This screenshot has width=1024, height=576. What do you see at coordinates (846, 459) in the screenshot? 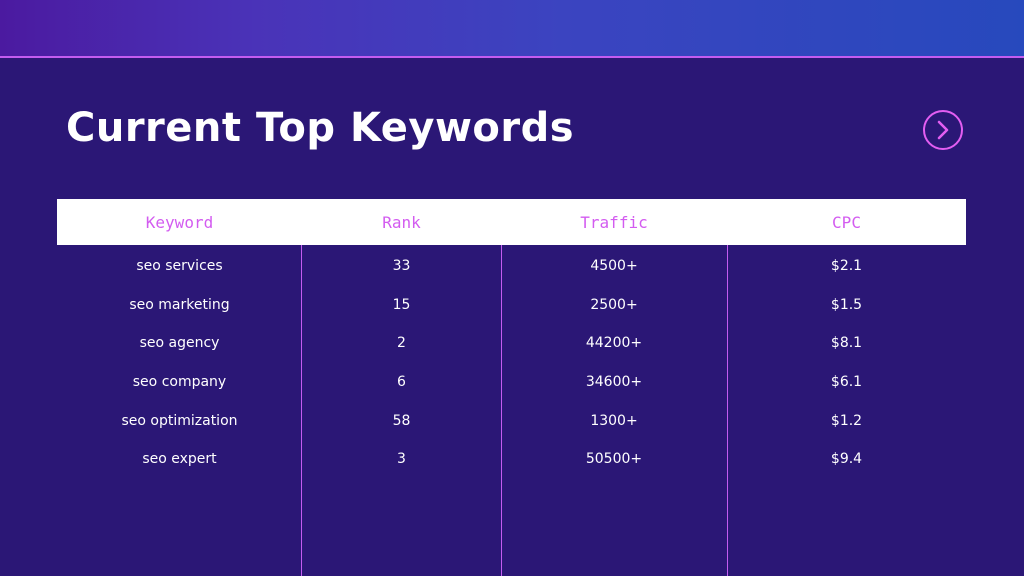
I see `cpc-cell: $9.4` at bounding box center [846, 459].